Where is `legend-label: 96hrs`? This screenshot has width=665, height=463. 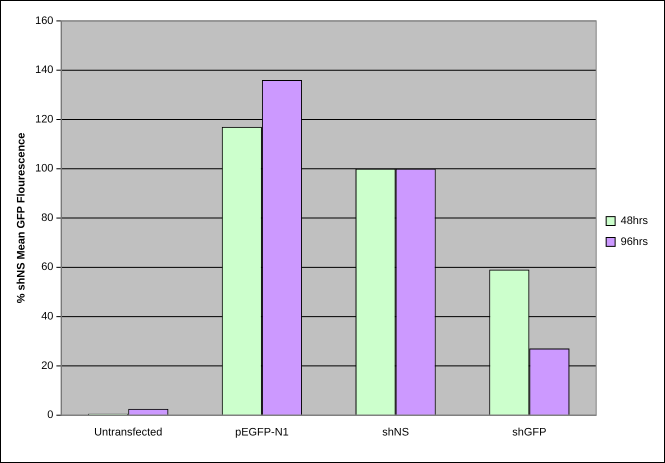
legend-label: 96hrs is located at coordinates (634, 242).